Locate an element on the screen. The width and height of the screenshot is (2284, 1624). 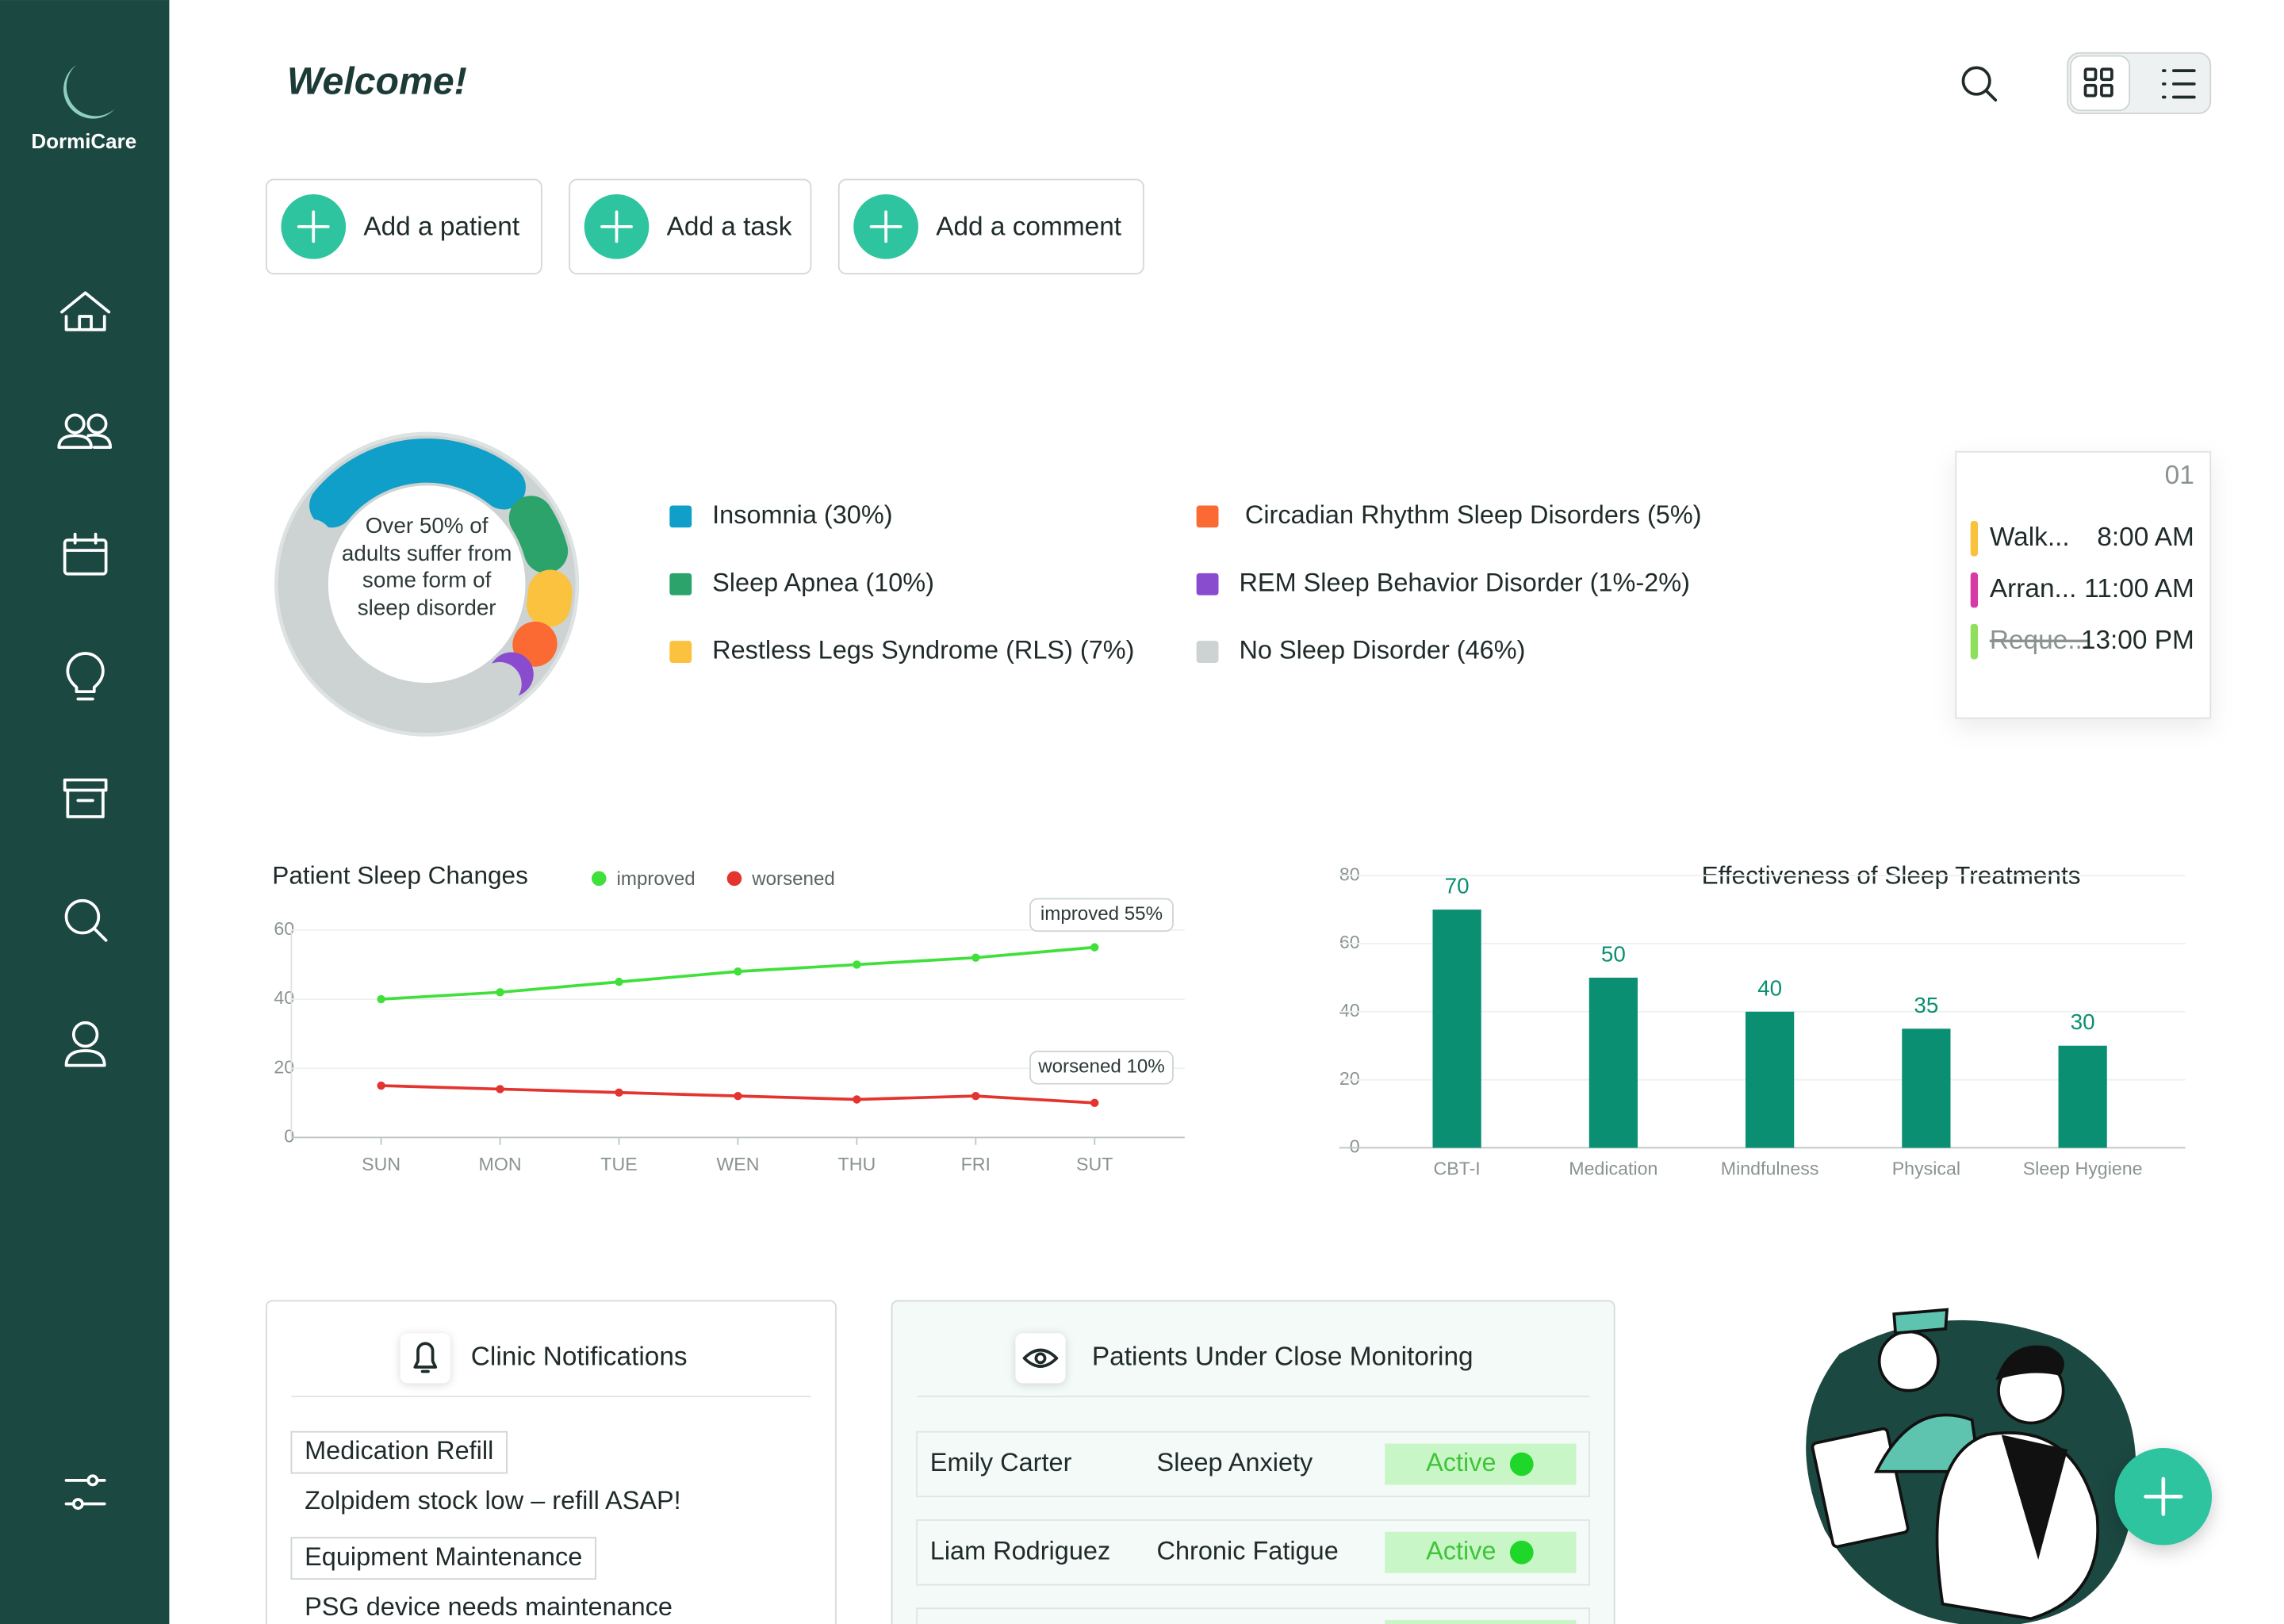
value-label: 70 is located at coordinates (1457, 886).